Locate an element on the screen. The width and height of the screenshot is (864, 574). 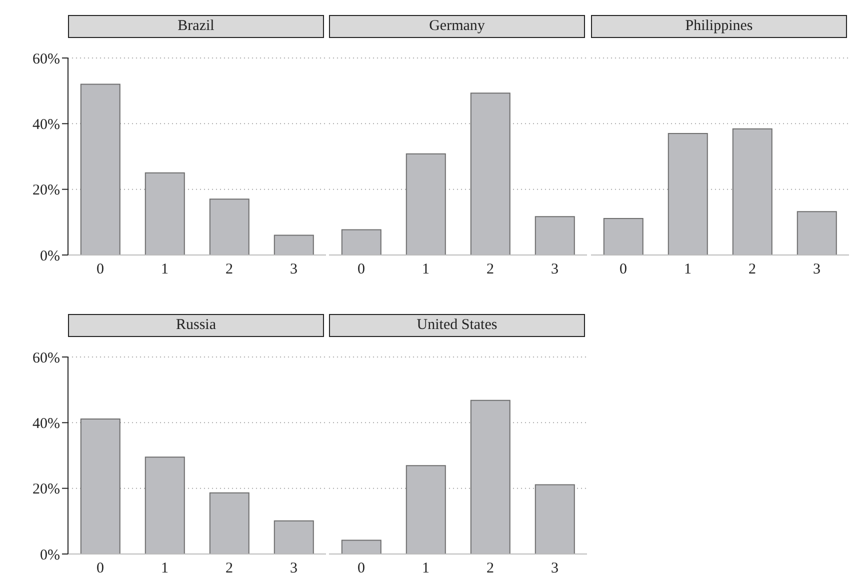
chart-title: Russia is located at coordinates (196, 325).